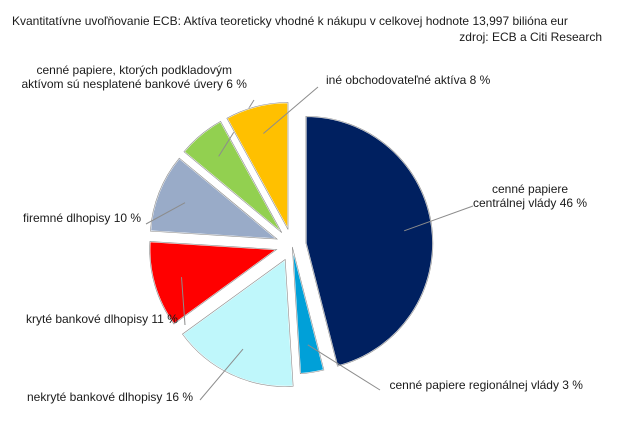 This screenshot has width=620, height=424. Describe the element at coordinates (530, 189) in the screenshot. I see `slice-label-line1: cenné papiere` at that location.